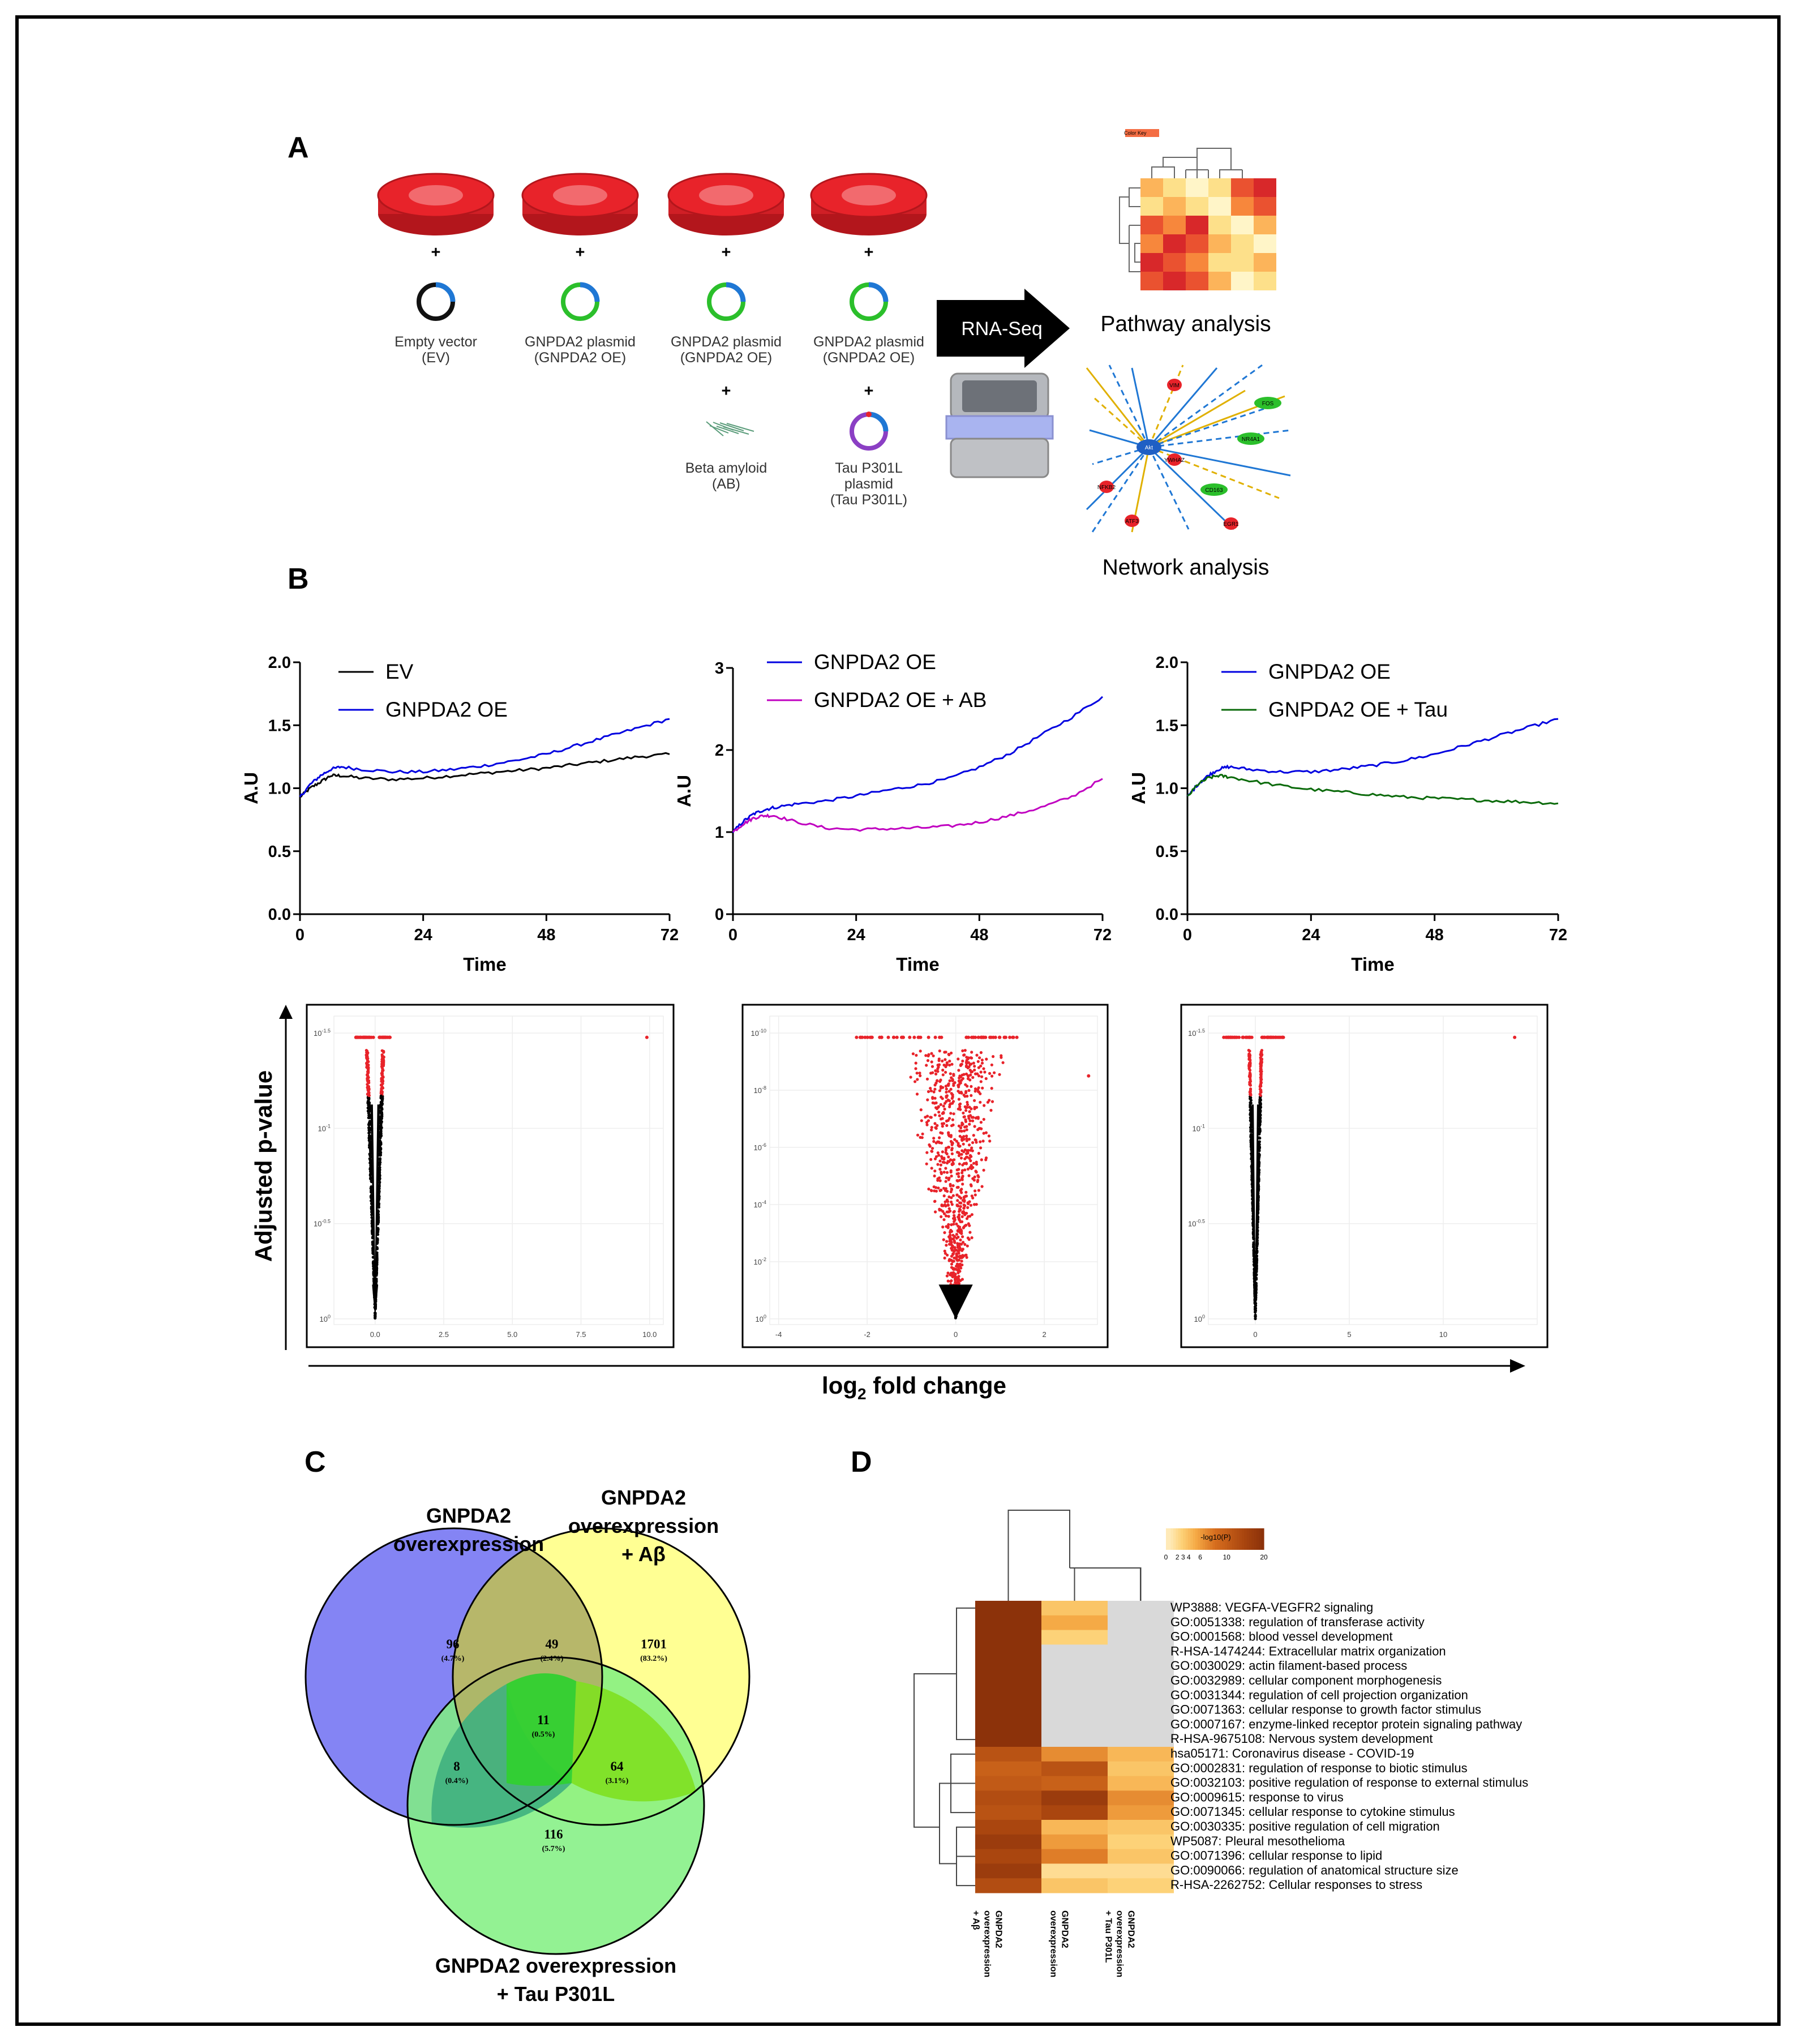 Image resolution: width=1797 pixels, height=2044 pixels. What do you see at coordinates (1185, 324) in the screenshot?
I see `pathway-analysis-label: Pathway analysis` at bounding box center [1185, 324].